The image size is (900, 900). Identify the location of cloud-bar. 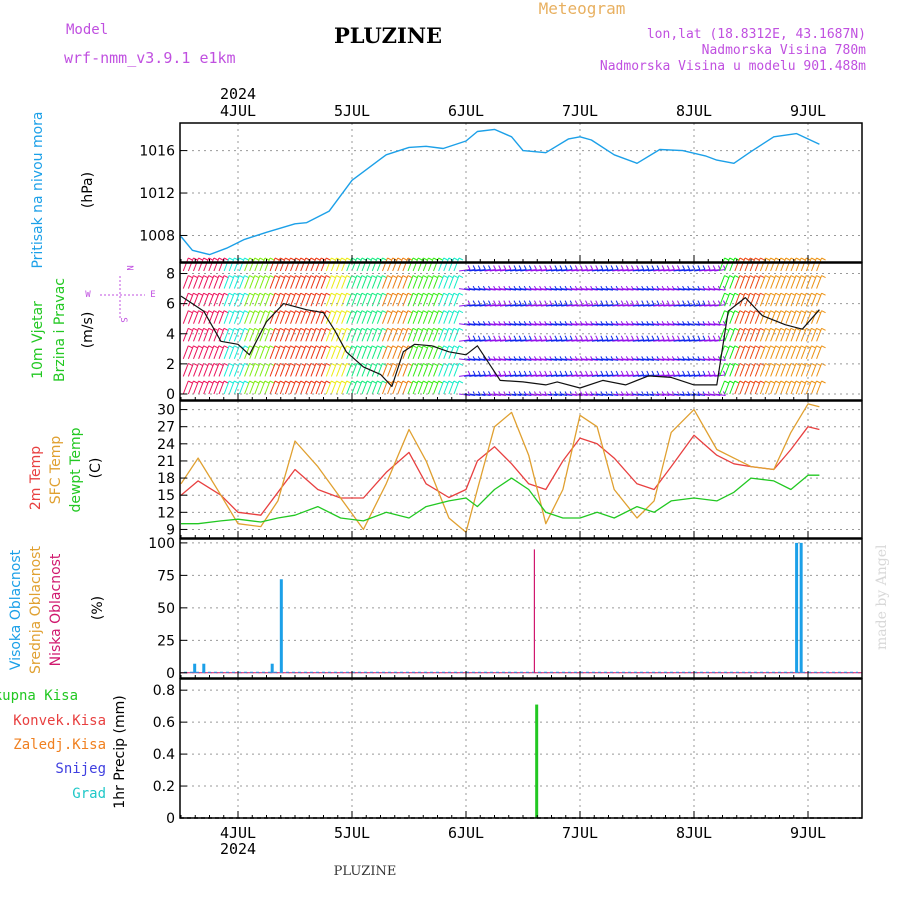
(272, 668).